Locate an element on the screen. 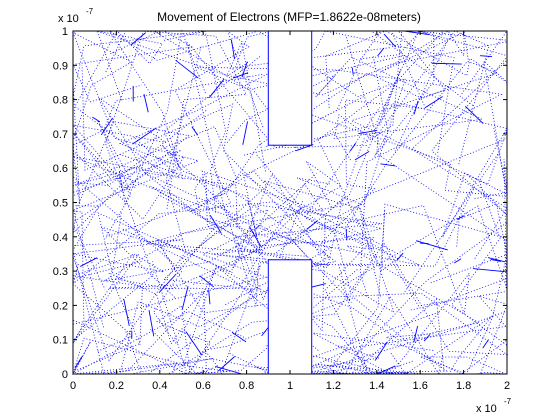 The image size is (560, 420). y-tick-label: 0.1 is located at coordinates (60, 341).